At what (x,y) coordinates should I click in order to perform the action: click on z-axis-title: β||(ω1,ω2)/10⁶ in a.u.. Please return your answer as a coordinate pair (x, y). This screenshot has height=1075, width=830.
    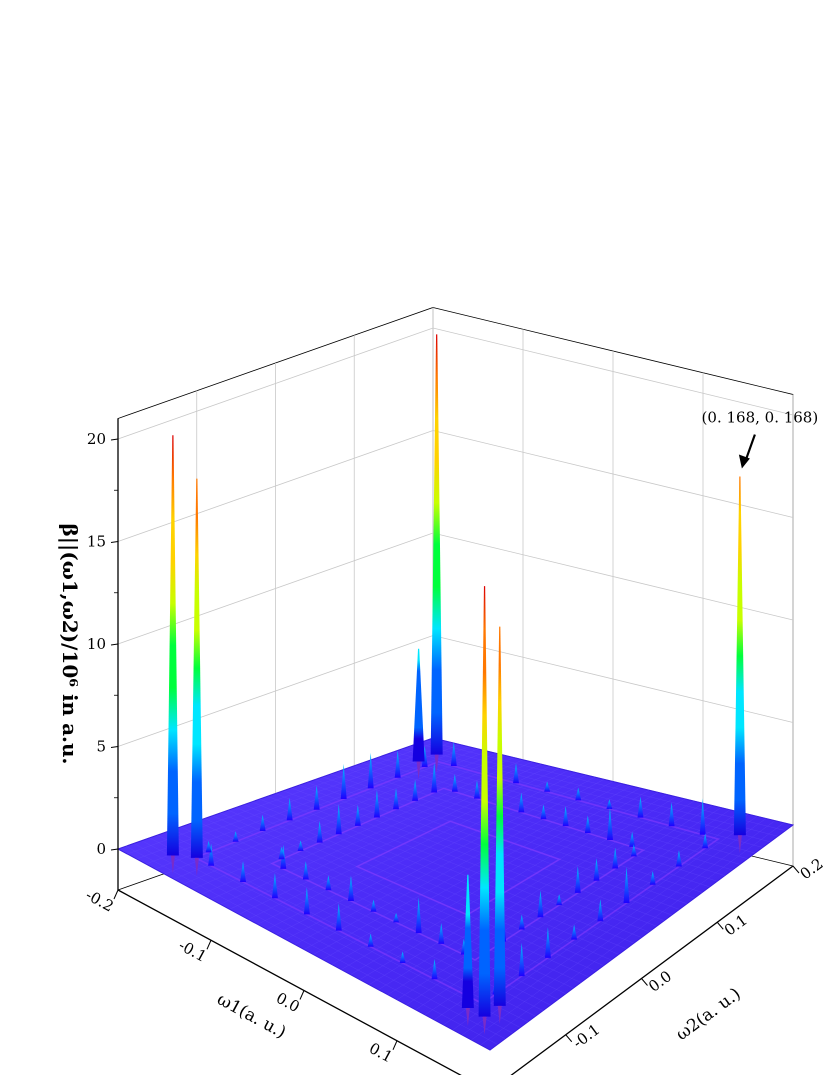
    Looking at the image, I should click on (70, 643).